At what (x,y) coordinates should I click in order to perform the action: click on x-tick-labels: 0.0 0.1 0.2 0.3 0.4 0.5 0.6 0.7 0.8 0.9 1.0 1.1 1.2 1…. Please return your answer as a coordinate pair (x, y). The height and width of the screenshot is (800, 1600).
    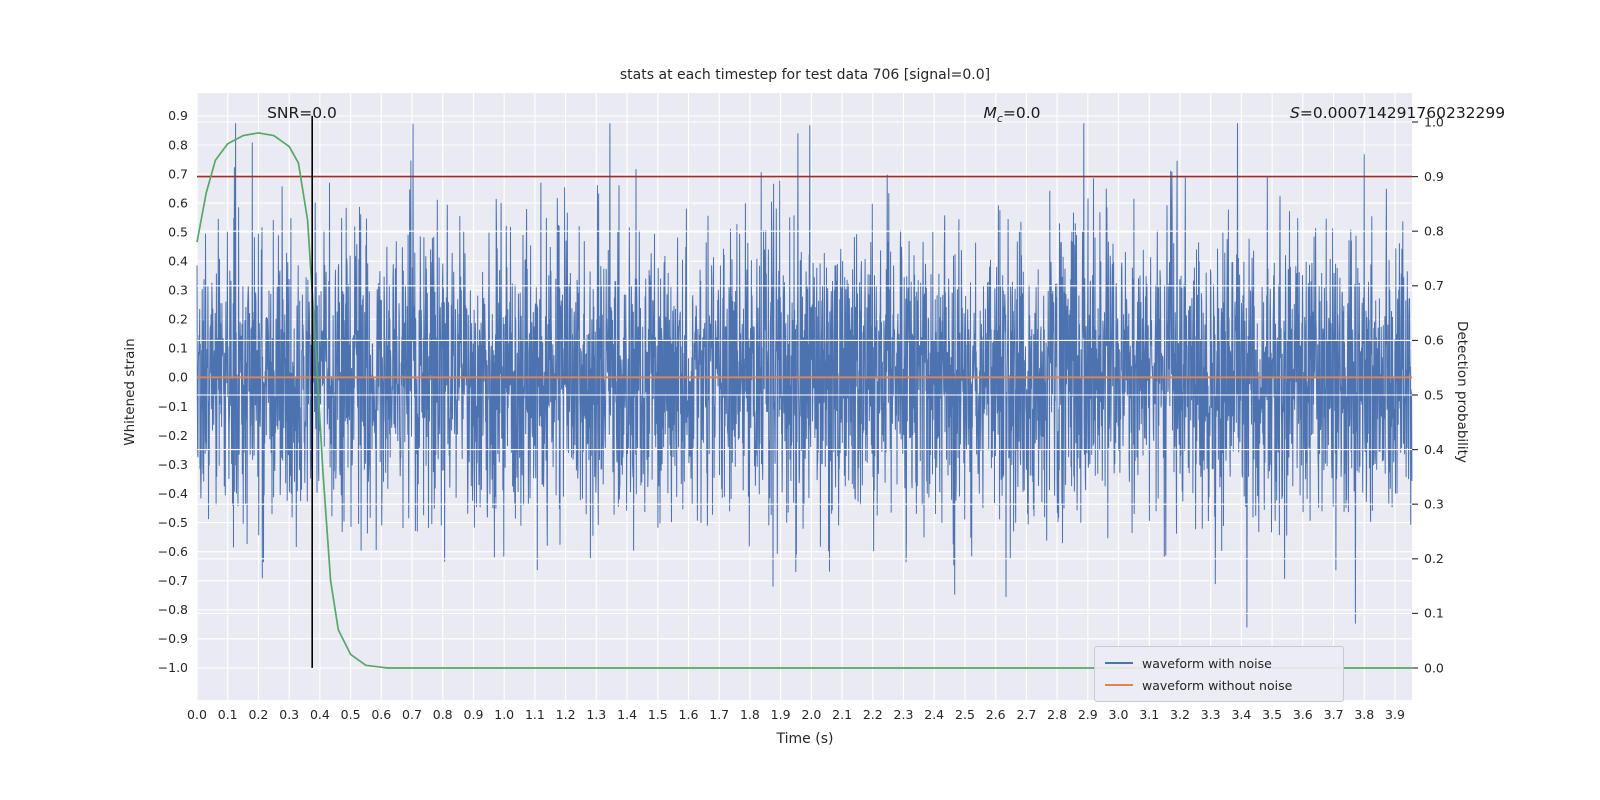
    Looking at the image, I should click on (796, 714).